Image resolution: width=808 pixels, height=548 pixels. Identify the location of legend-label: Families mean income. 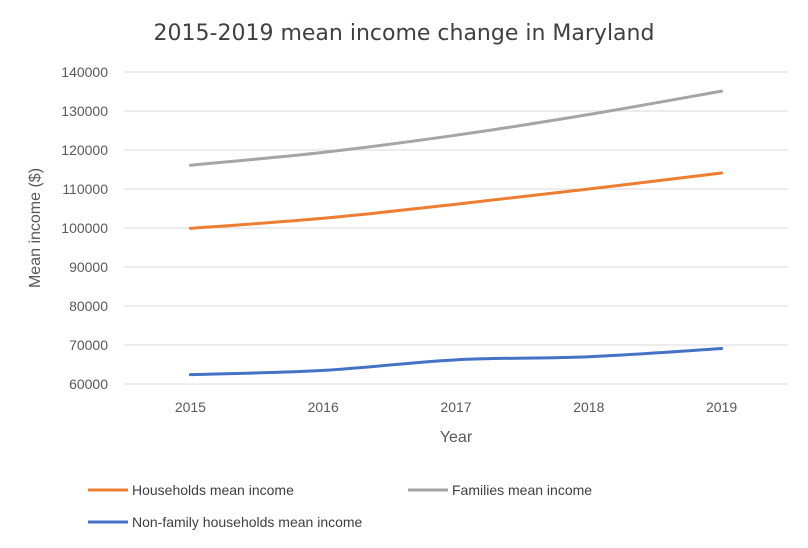
(522, 490).